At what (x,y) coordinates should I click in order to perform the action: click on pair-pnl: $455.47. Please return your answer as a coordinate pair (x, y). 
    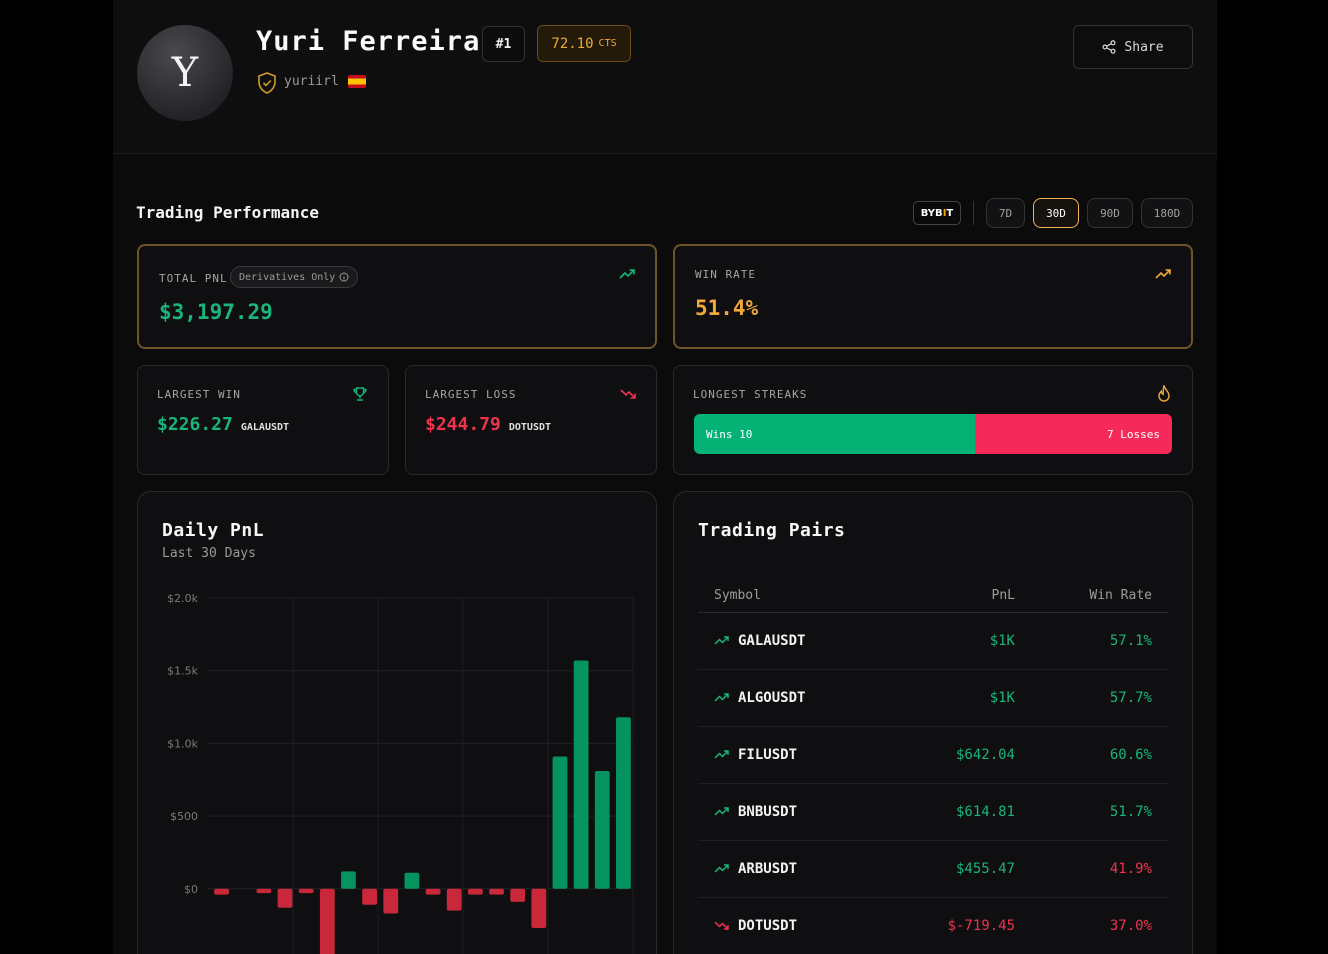
    Looking at the image, I should click on (985, 869).